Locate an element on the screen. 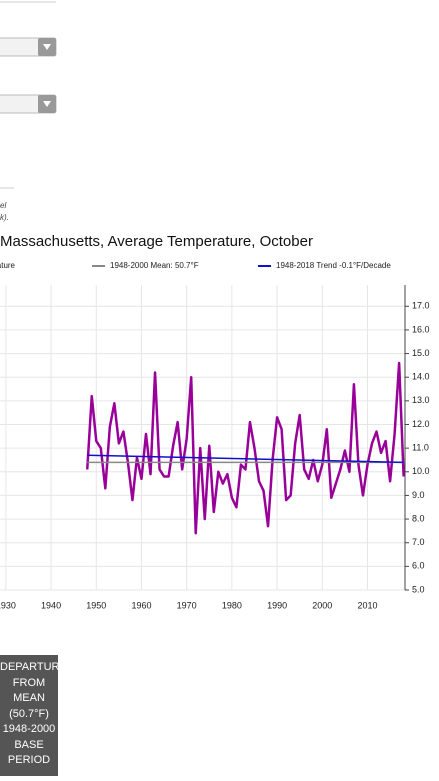 The height and width of the screenshot is (781, 439). button-text: MEAN is located at coordinates (29, 698).